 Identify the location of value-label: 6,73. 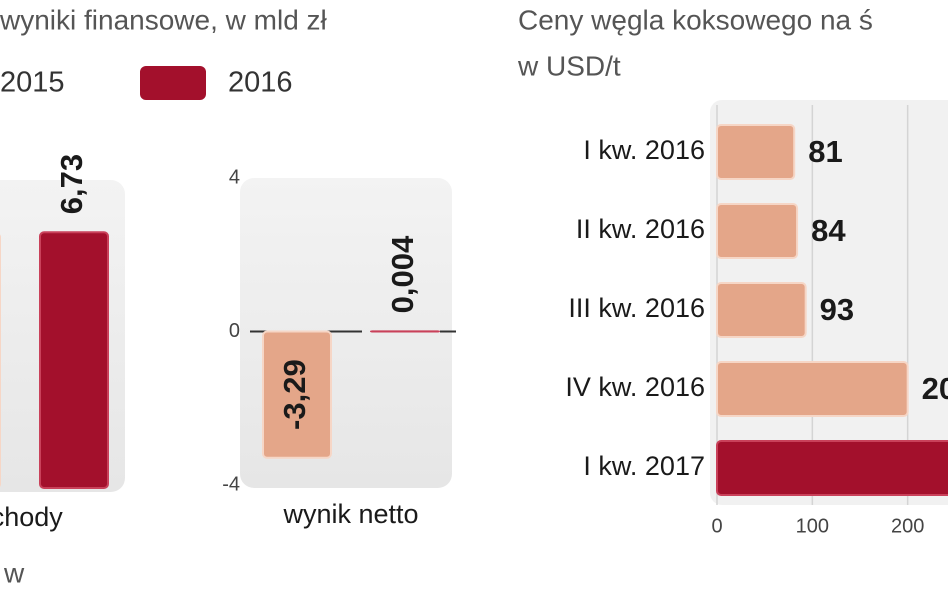
(71, 184).